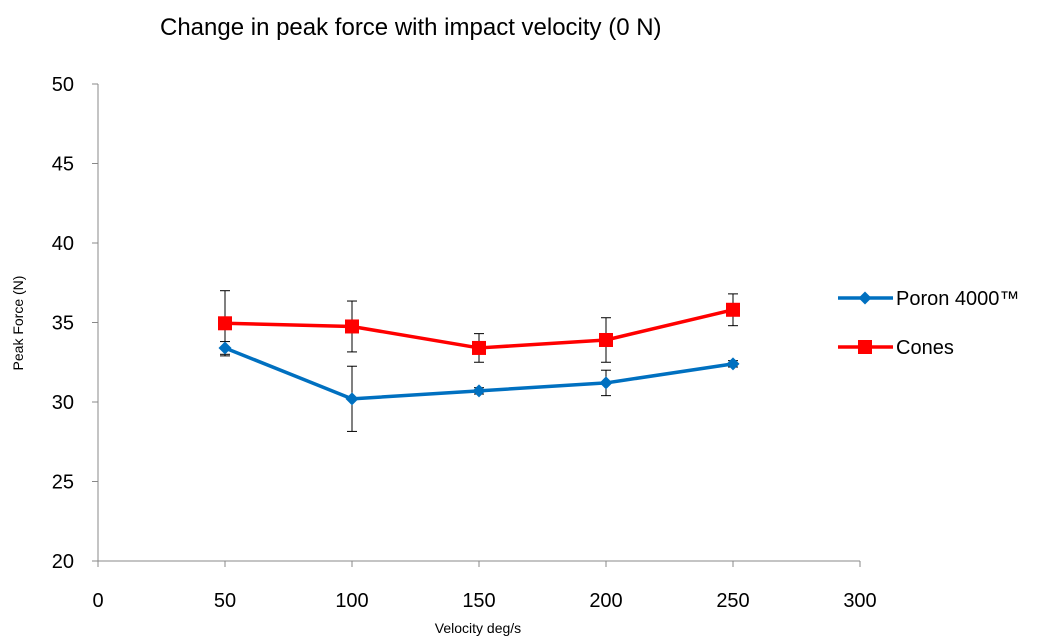  I want to click on x-tick-label: 300, so click(859, 601).